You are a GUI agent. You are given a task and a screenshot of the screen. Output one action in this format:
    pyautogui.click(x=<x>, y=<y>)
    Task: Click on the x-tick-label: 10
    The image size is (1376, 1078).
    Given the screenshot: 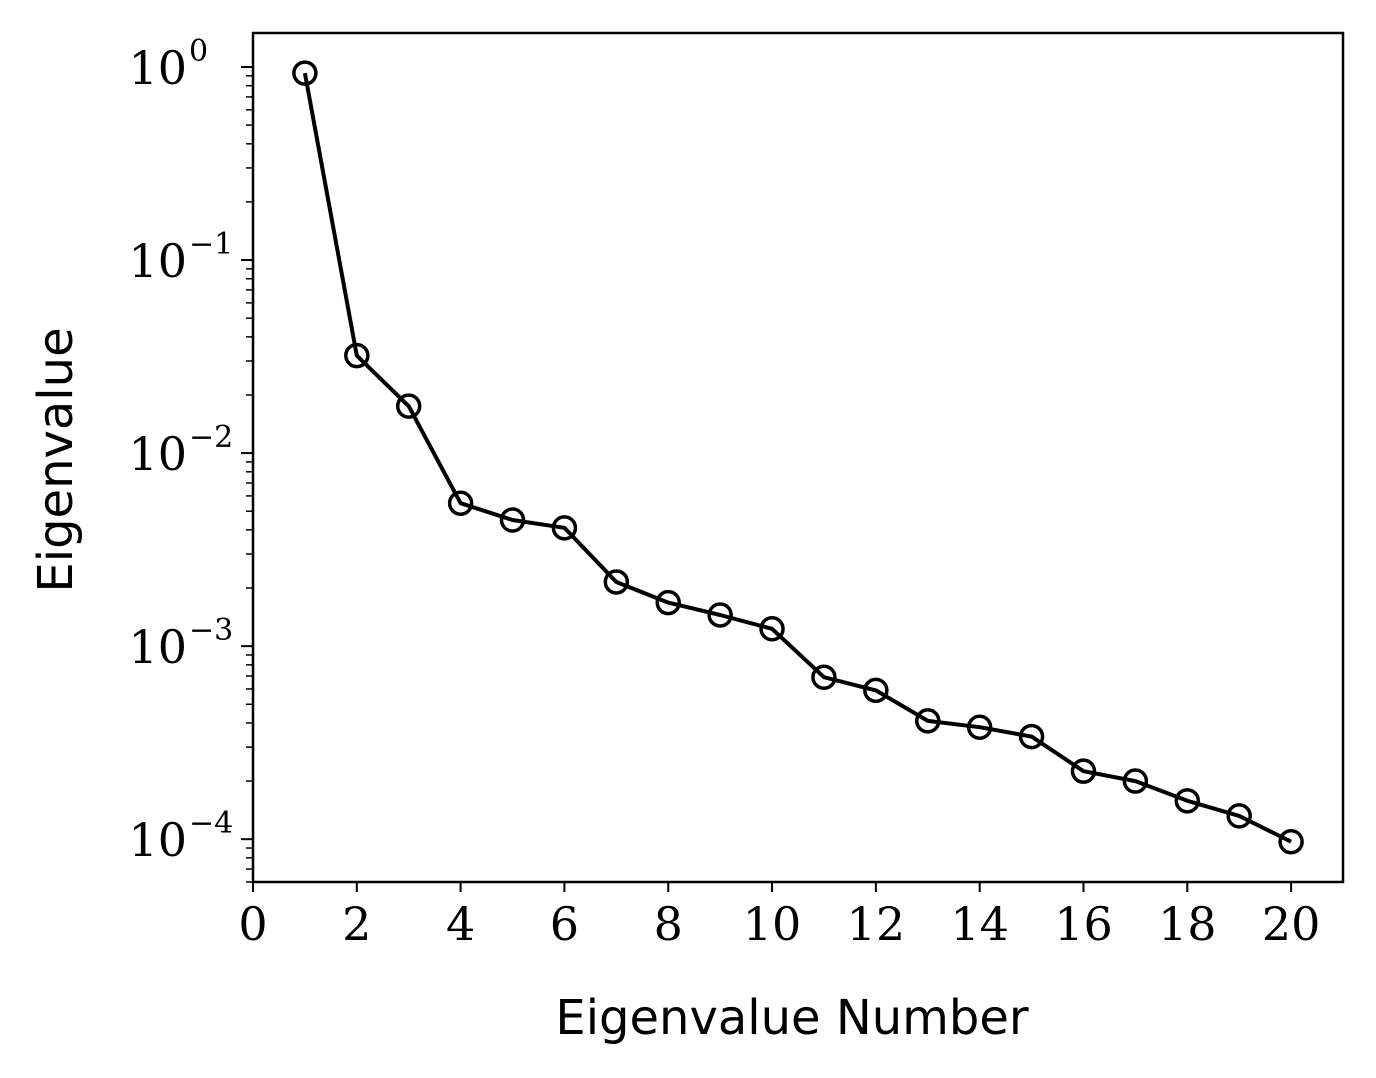 What is the action you would take?
    pyautogui.click(x=772, y=924)
    